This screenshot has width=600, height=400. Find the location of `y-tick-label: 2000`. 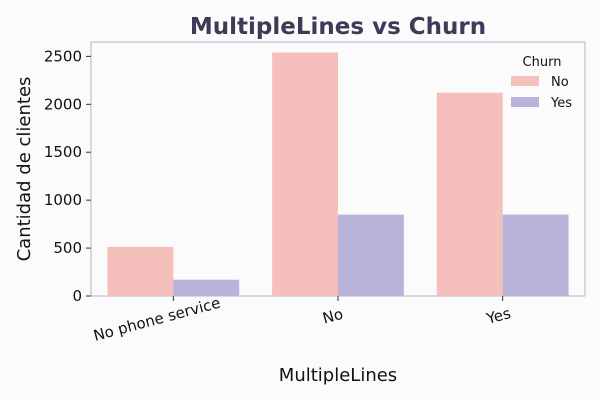

y-tick-label: 2000 is located at coordinates (63, 104).